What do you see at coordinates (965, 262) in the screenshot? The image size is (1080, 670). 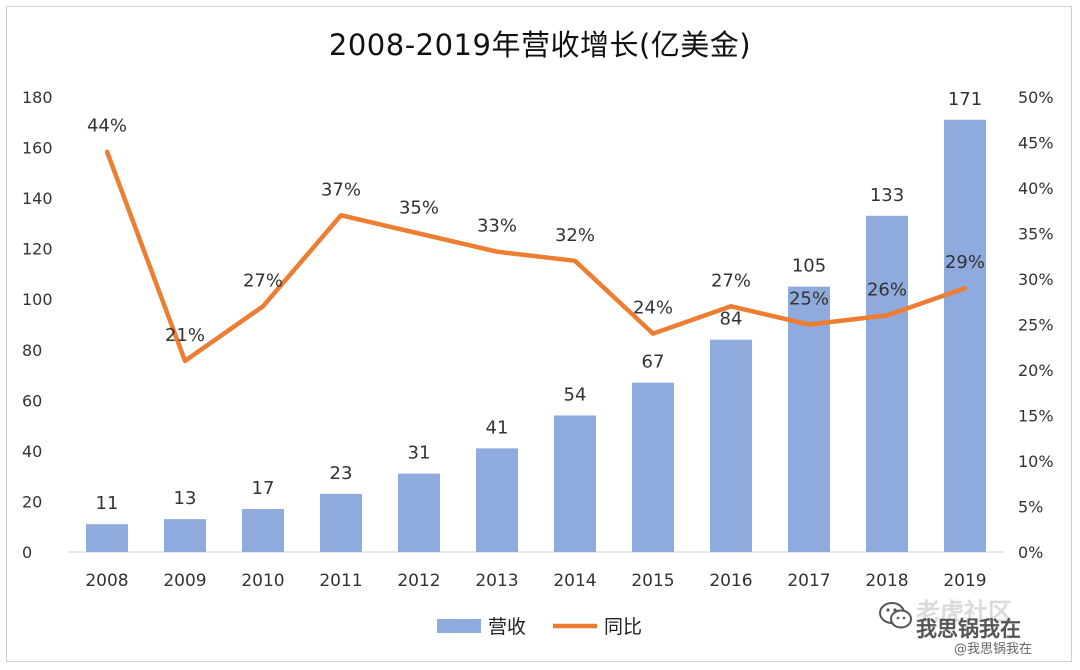 I see `line-value-label: 29%` at bounding box center [965, 262].